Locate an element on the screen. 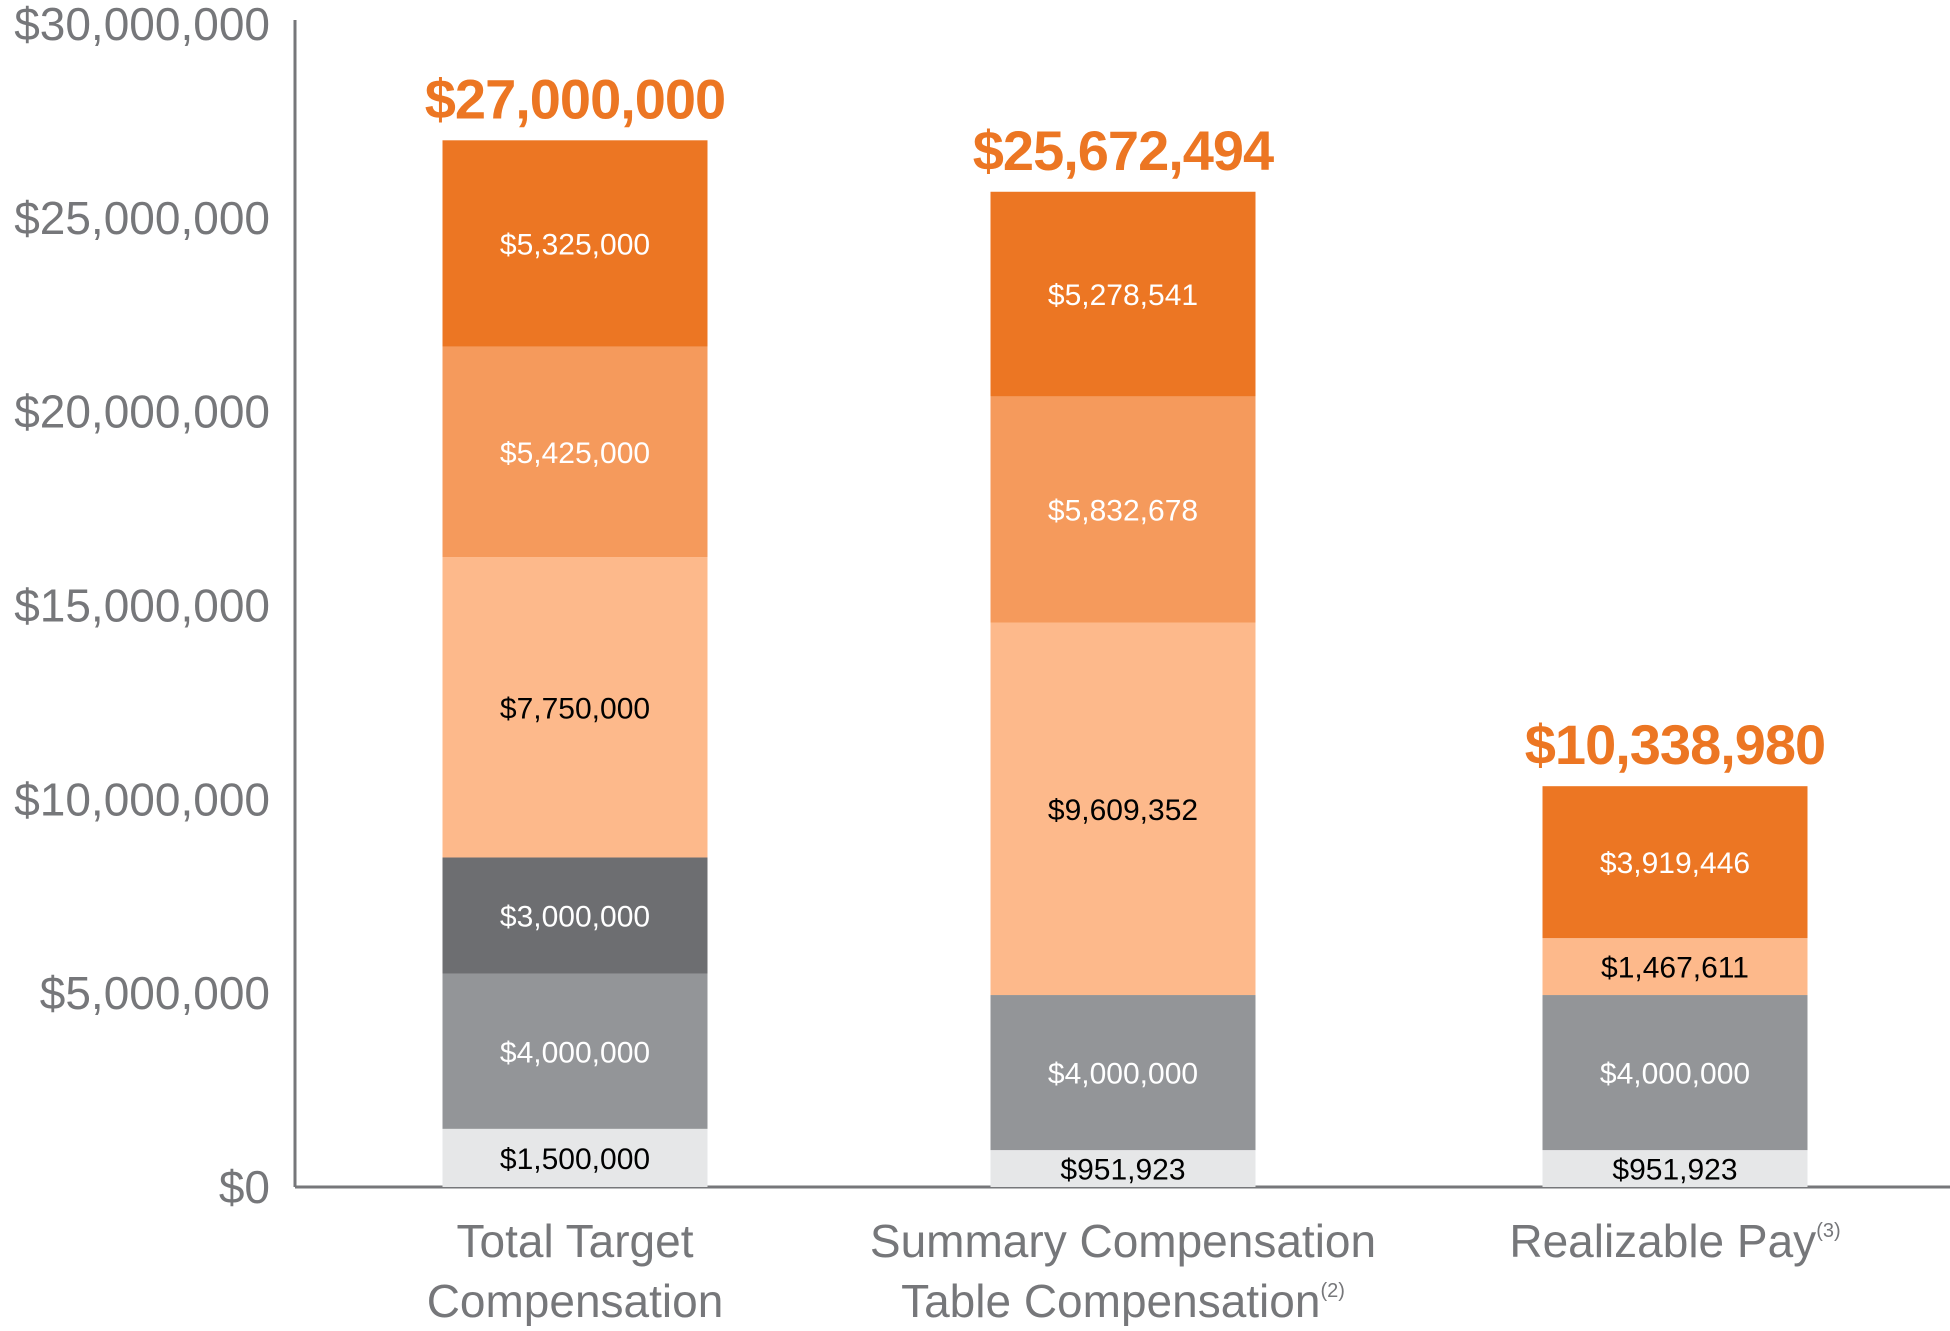 The height and width of the screenshot is (1331, 1950). segment-value-label: $5,425,000 is located at coordinates (575, 453).